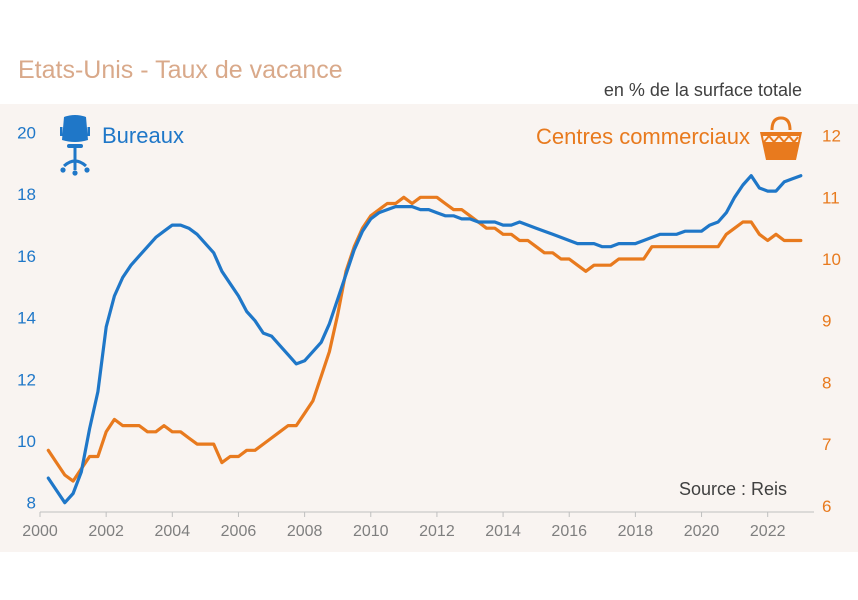  What do you see at coordinates (75, 145) in the screenshot?
I see `office-chair-icon` at bounding box center [75, 145].